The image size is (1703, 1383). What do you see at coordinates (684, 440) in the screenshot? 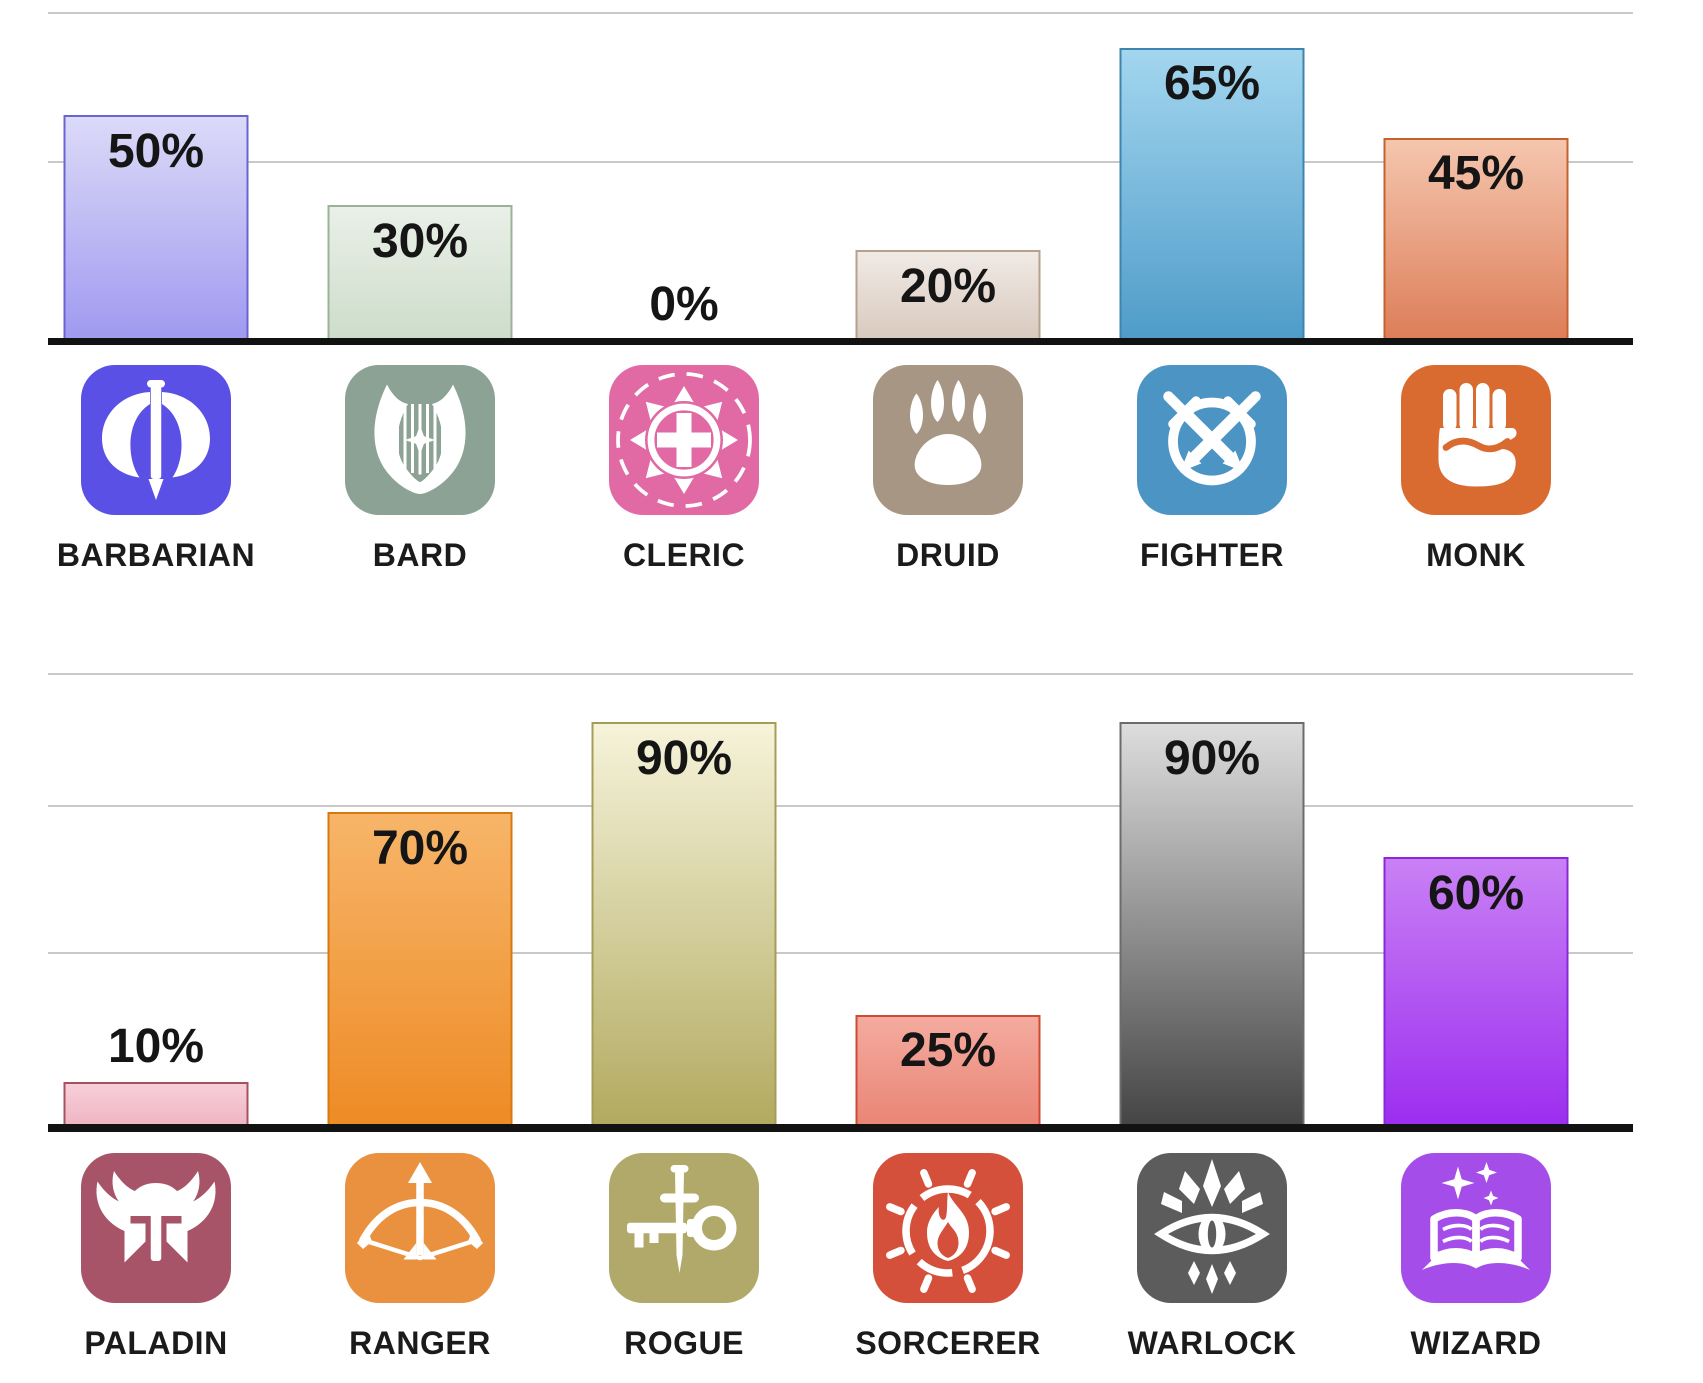
I see `holy-symbol-icon` at bounding box center [684, 440].